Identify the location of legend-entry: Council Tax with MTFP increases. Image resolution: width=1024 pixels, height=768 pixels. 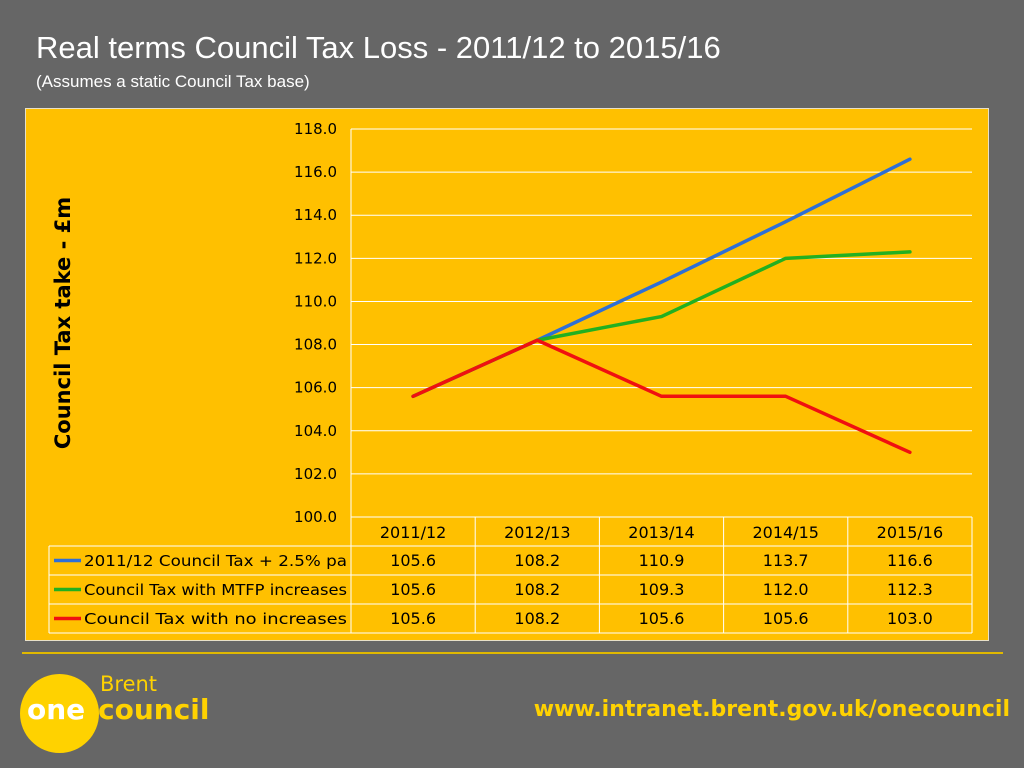
(215, 590).